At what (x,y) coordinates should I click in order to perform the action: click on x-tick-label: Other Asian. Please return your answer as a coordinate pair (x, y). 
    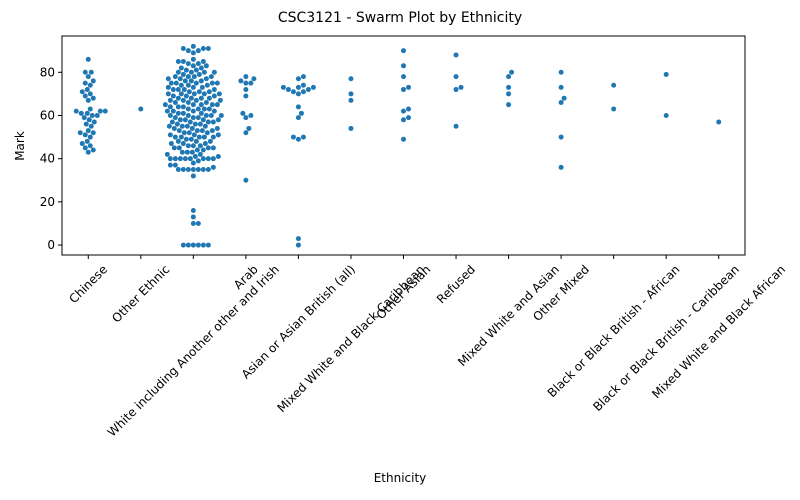
    Looking at the image, I should click on (404, 292).